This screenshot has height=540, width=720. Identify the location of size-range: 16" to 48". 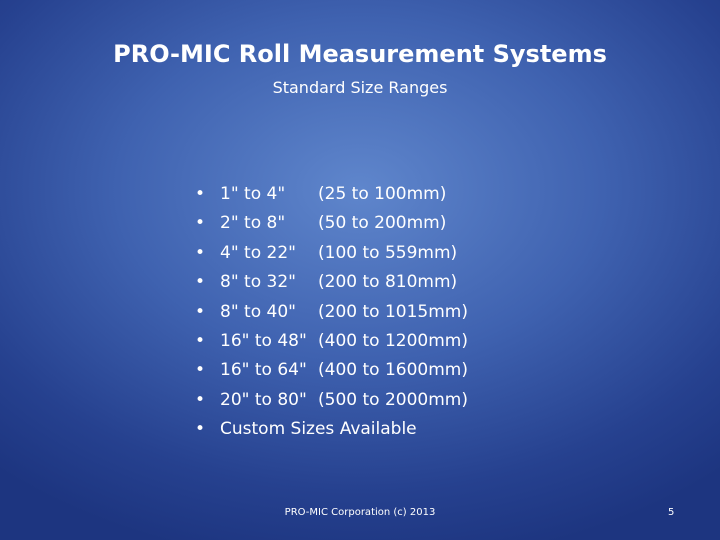
(263, 340).